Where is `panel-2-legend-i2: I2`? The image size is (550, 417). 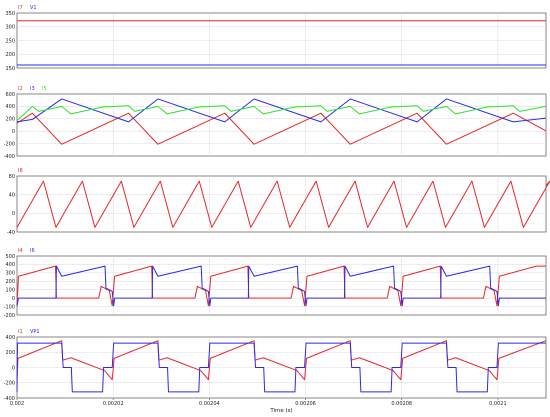
panel-2-legend-i2: I2 is located at coordinates (20, 89).